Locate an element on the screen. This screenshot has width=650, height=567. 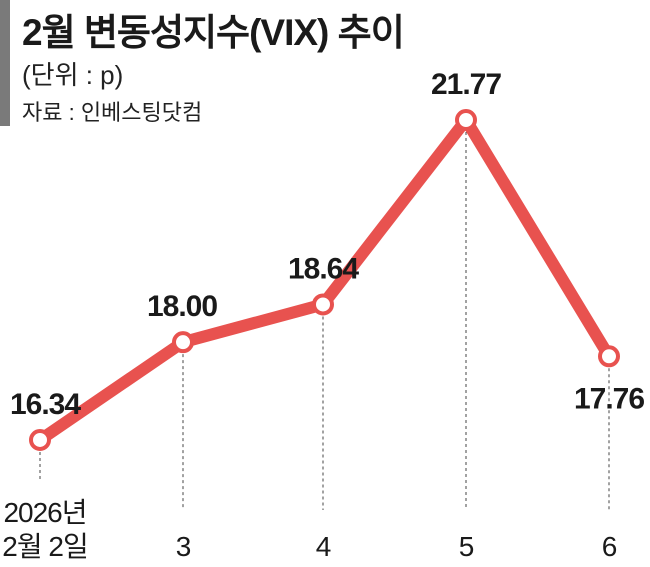
data-label: 18.00 is located at coordinates (182, 306).